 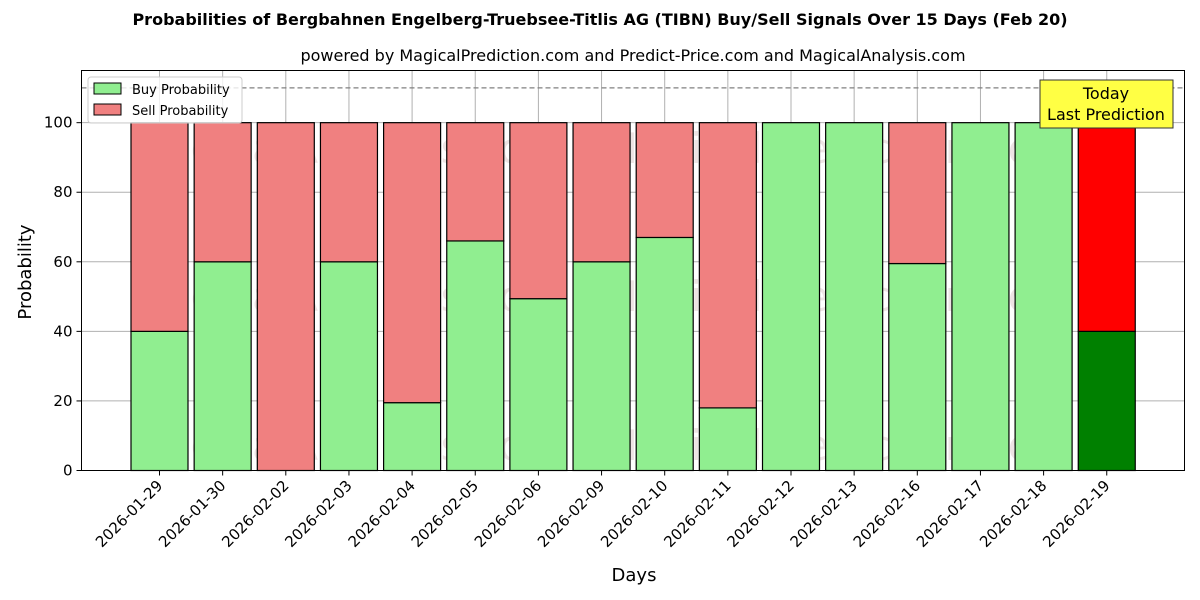 I want to click on y-tick-label: 40, so click(x=62, y=331).